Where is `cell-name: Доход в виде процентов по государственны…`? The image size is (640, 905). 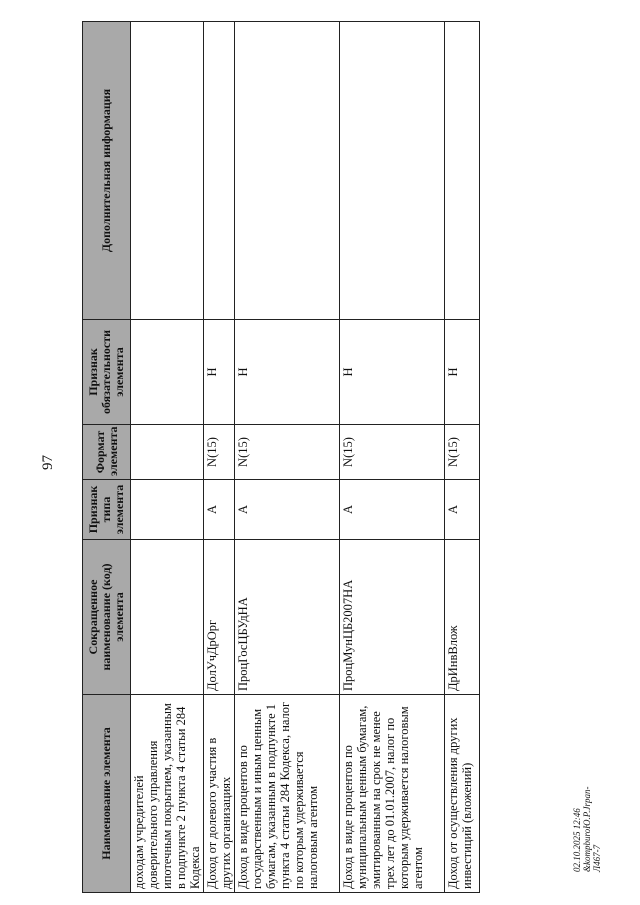
cell-name: Доход в виде процентов по государственны… is located at coordinates (287, 793).